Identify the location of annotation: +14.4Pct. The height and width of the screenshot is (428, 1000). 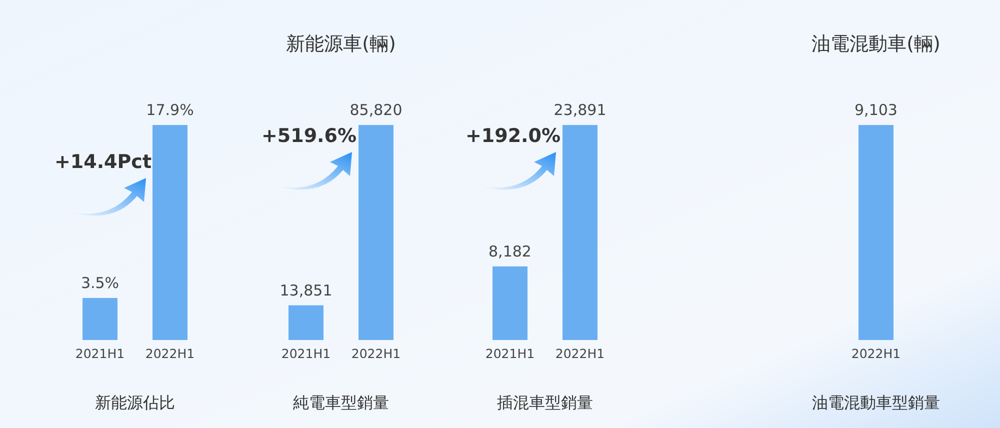
(103, 162).